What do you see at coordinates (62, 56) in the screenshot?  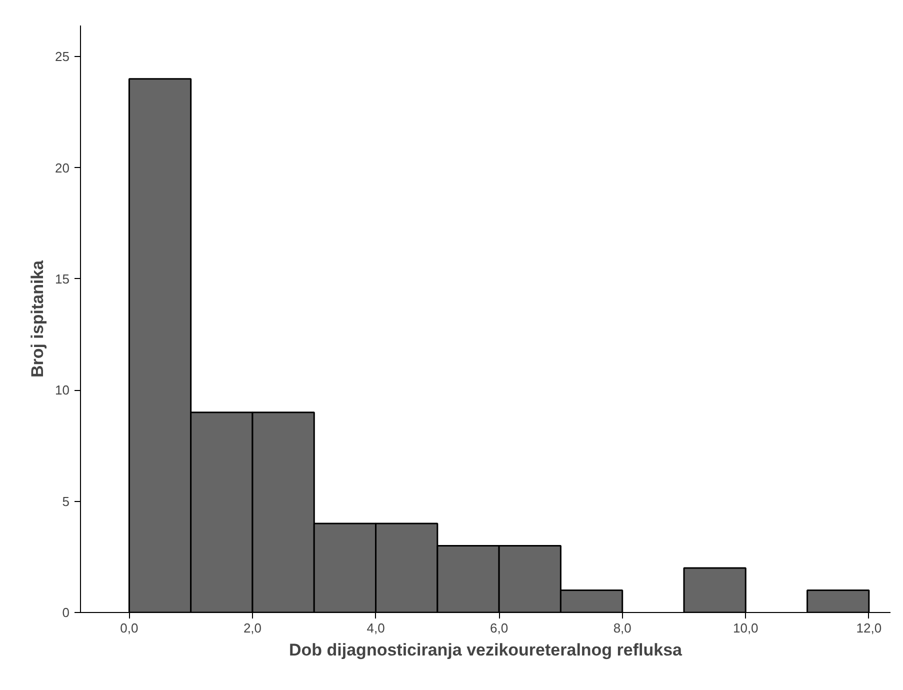 I see `y-tick-label: 25` at bounding box center [62, 56].